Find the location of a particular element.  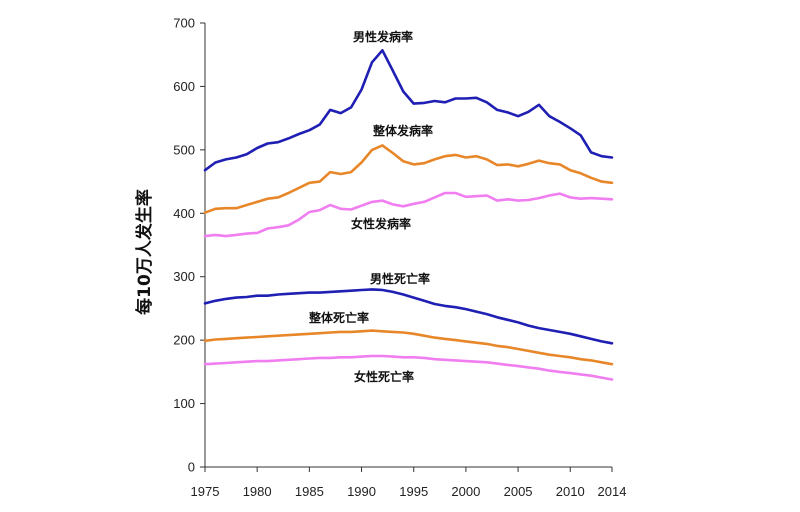

y-tick-label: 200 is located at coordinates (184, 340).